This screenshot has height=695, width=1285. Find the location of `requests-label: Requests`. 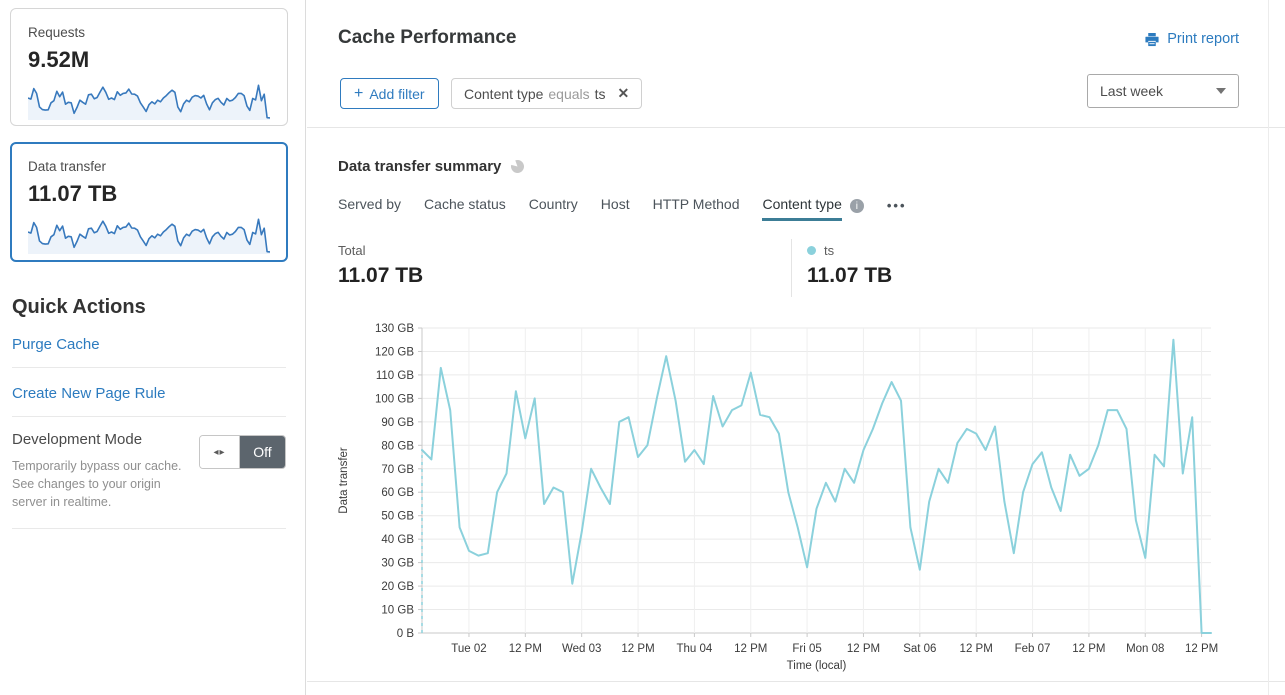

requests-label: Requests is located at coordinates (57, 32).